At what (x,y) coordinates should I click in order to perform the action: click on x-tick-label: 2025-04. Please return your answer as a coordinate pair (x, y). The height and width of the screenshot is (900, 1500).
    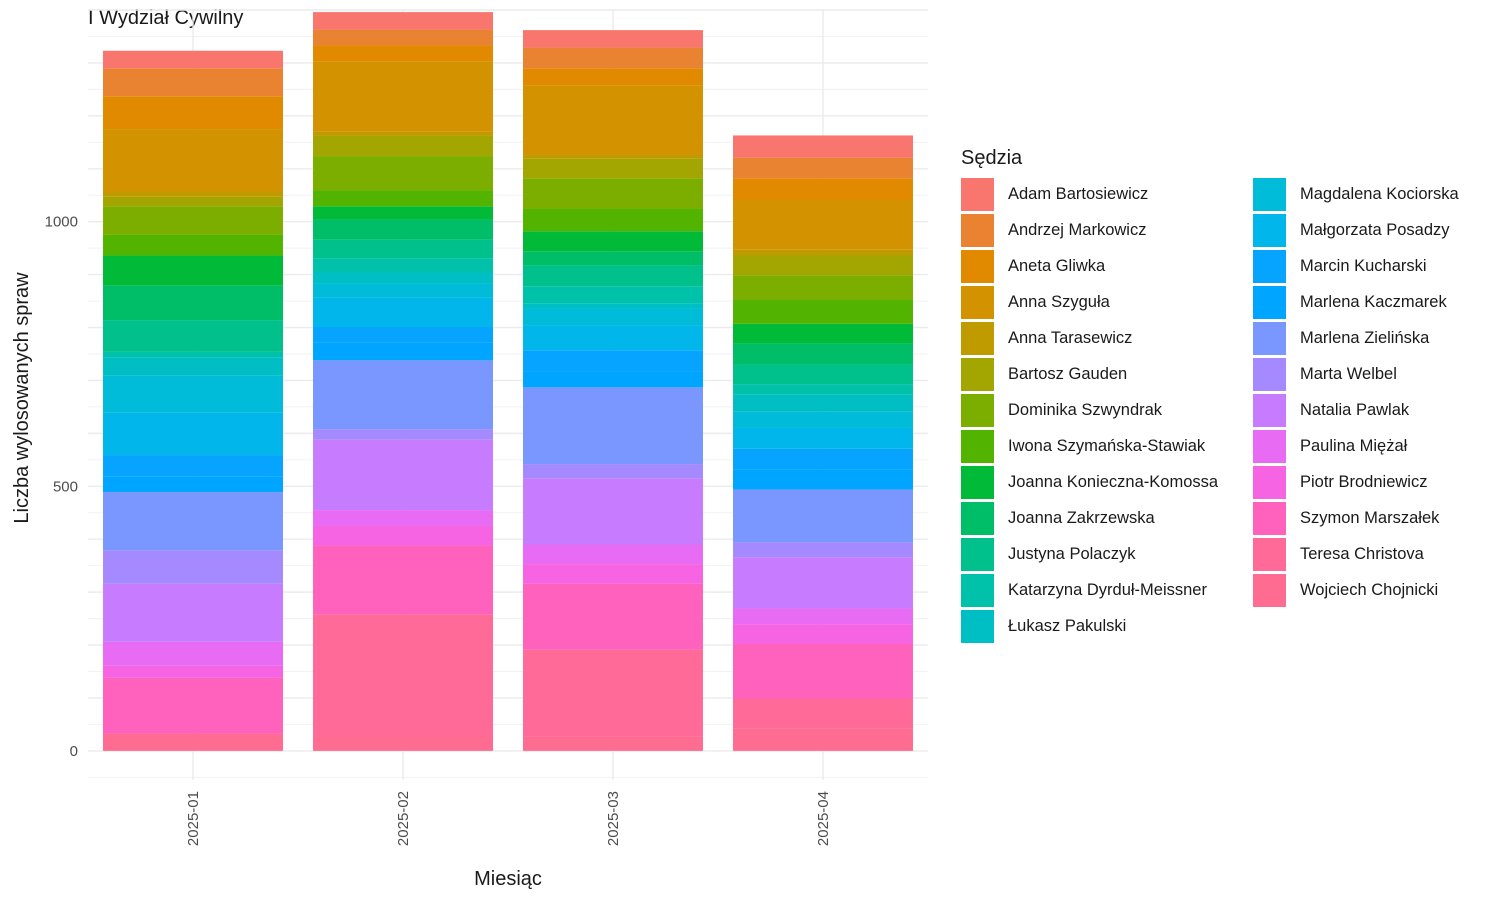
    Looking at the image, I should click on (823, 818).